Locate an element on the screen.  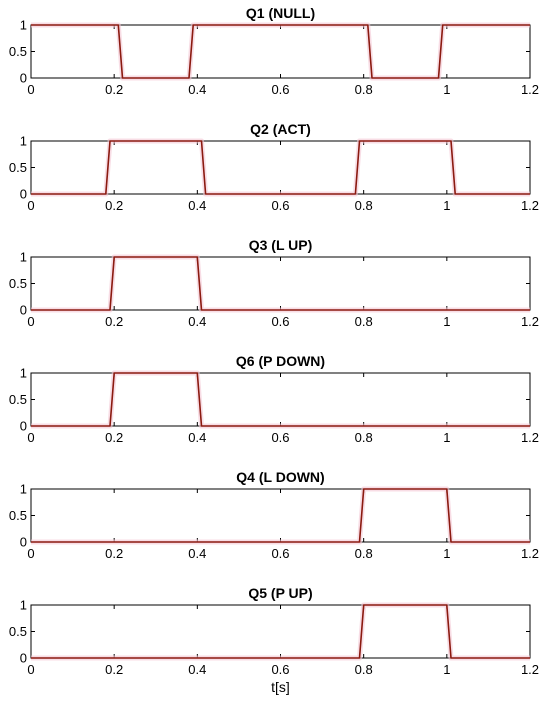
x-axis-label: t[s] is located at coordinates (280, 687).